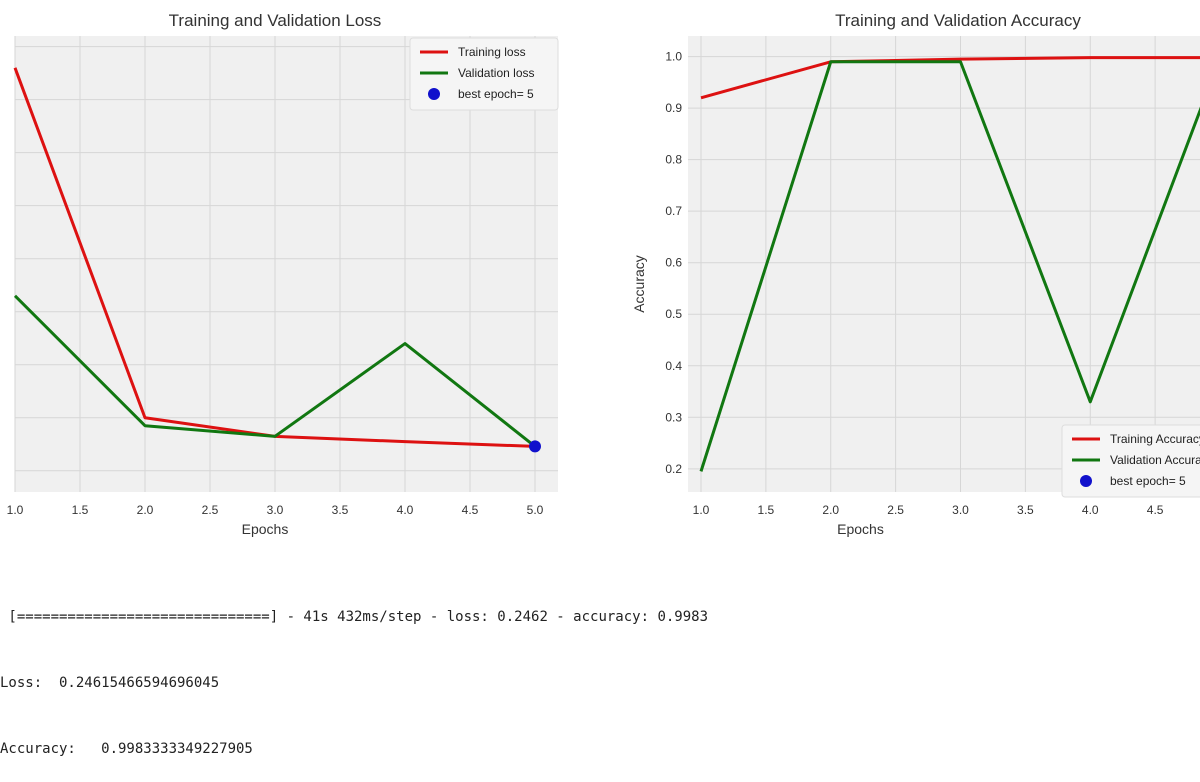  What do you see at coordinates (673, 108) in the screenshot?
I see `chart-1-ytick-label: 0.9` at bounding box center [673, 108].